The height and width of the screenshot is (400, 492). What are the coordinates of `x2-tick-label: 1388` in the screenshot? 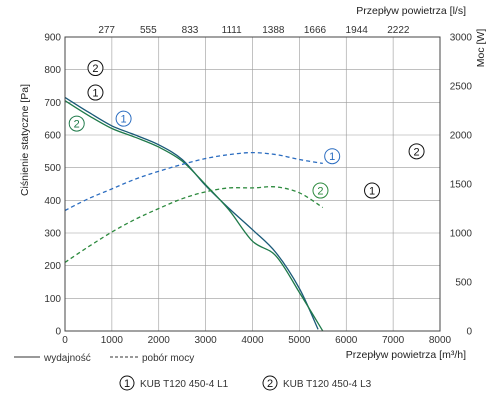 It's located at (273, 30).